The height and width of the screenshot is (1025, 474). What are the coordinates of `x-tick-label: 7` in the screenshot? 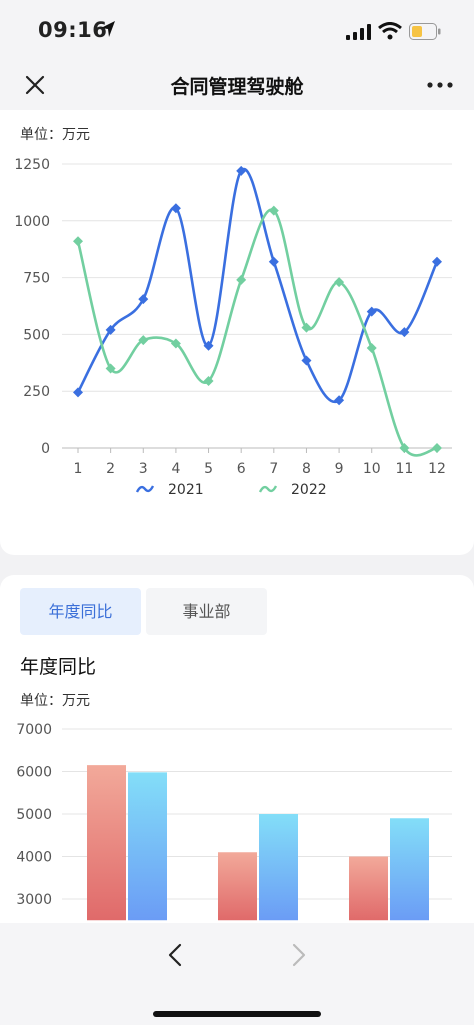 It's located at (273, 469).